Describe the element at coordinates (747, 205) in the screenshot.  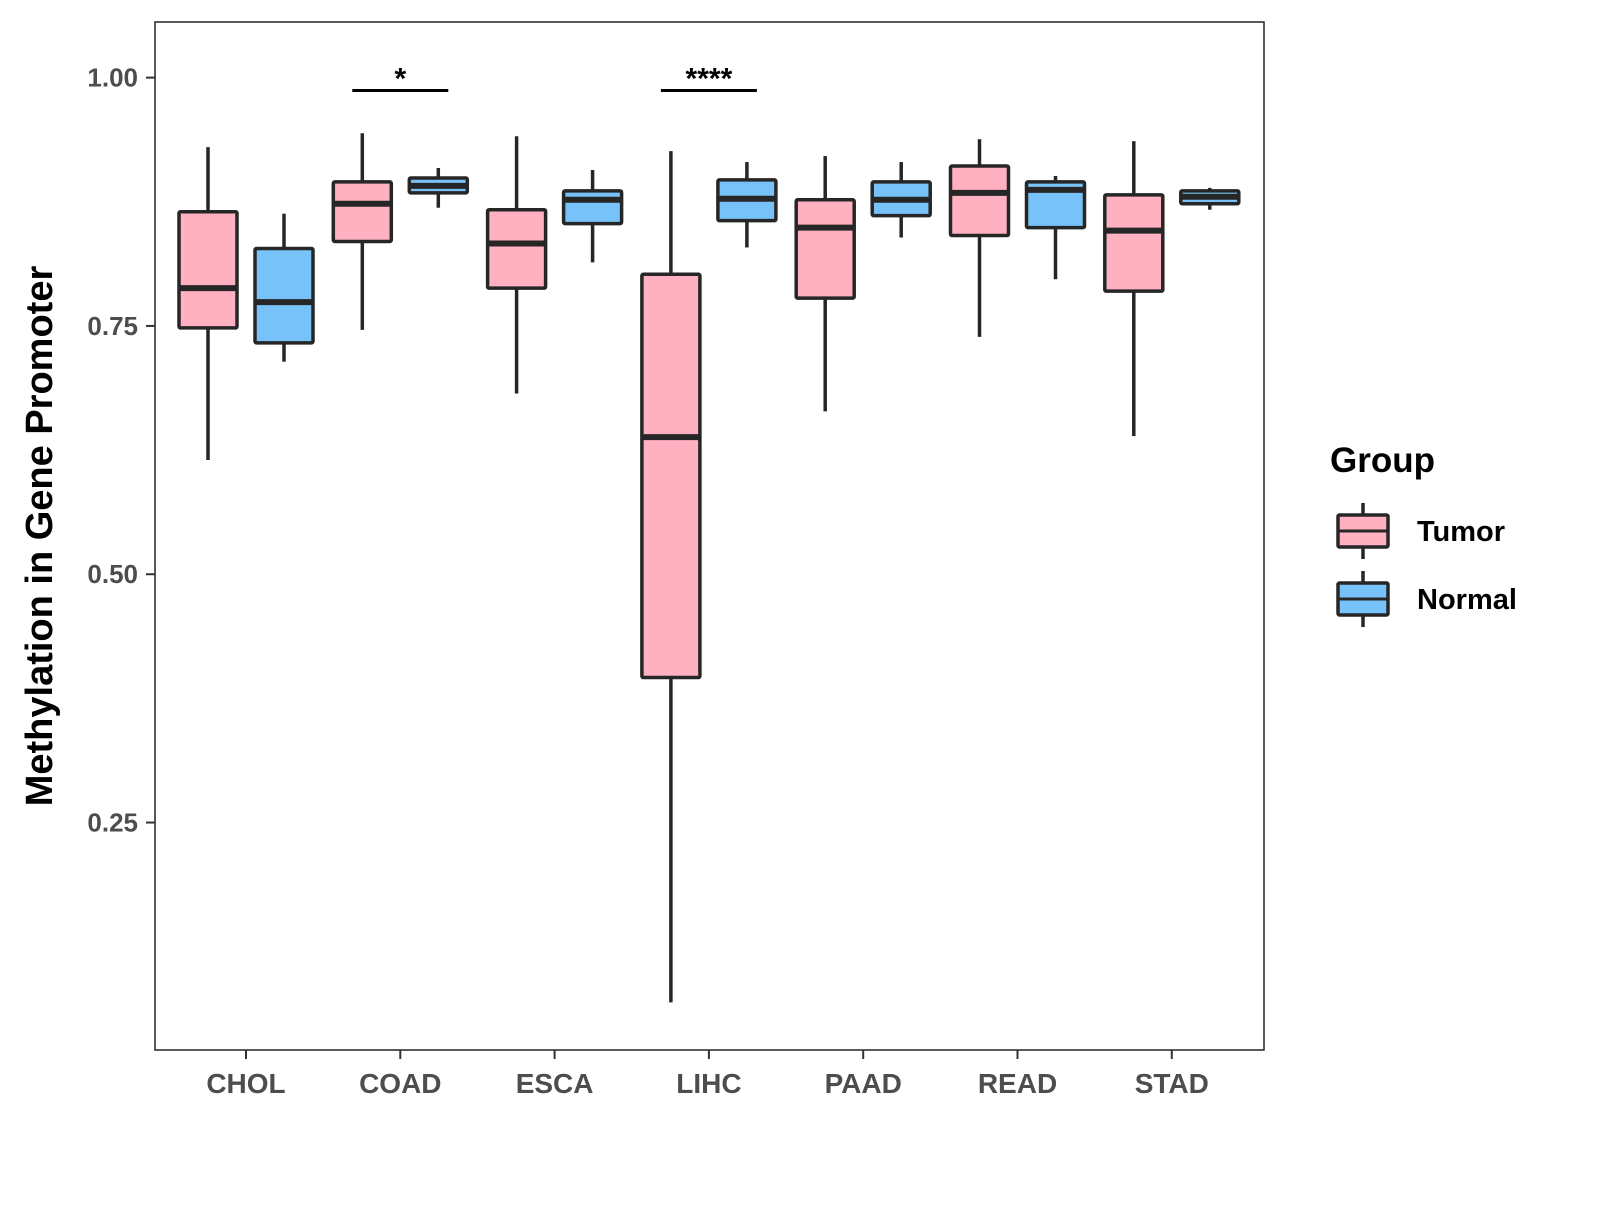
I see `box-normal-lihc` at that location.